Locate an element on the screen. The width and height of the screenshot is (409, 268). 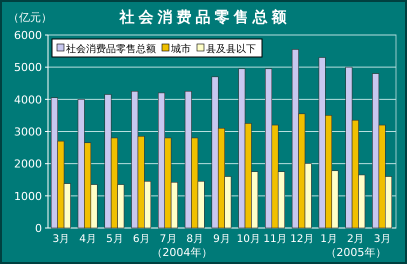
x-tick-label: 2月 is located at coordinates (356, 239).